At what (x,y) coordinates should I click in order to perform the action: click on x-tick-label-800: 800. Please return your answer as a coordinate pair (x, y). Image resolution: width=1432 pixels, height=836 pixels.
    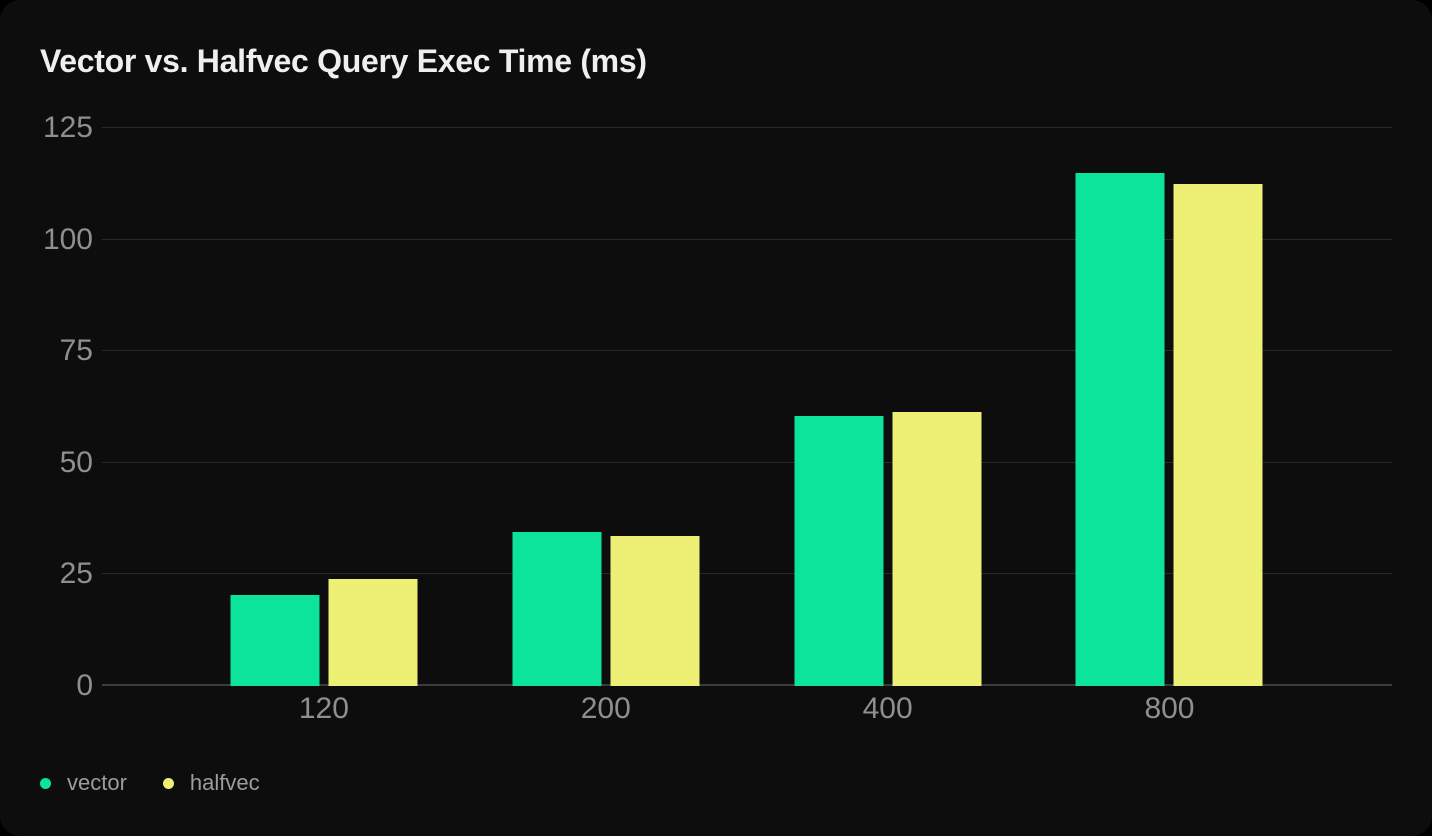
    Looking at the image, I should click on (1169, 708).